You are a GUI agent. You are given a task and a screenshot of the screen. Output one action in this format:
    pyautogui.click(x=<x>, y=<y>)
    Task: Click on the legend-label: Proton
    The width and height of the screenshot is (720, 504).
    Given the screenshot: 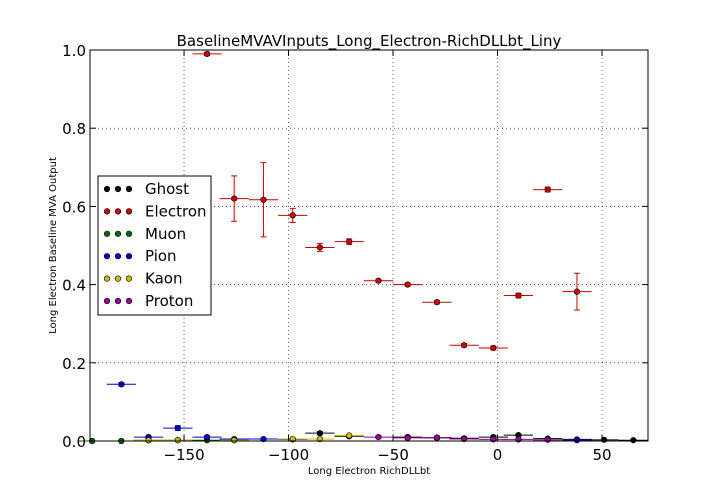 What is the action you would take?
    pyautogui.click(x=169, y=301)
    